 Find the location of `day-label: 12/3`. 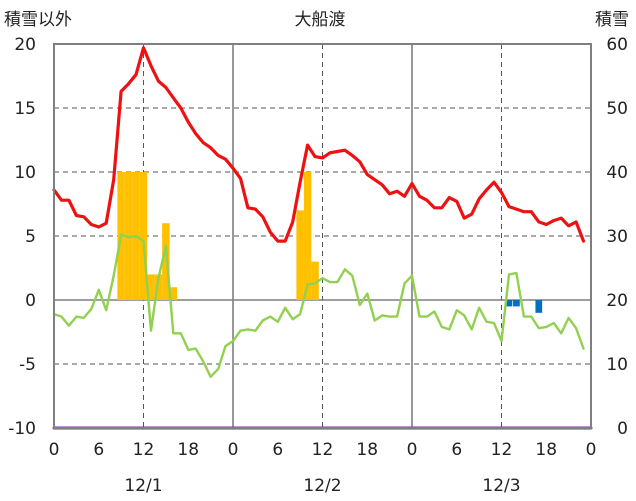

day-label: 12/3 is located at coordinates (501, 486).